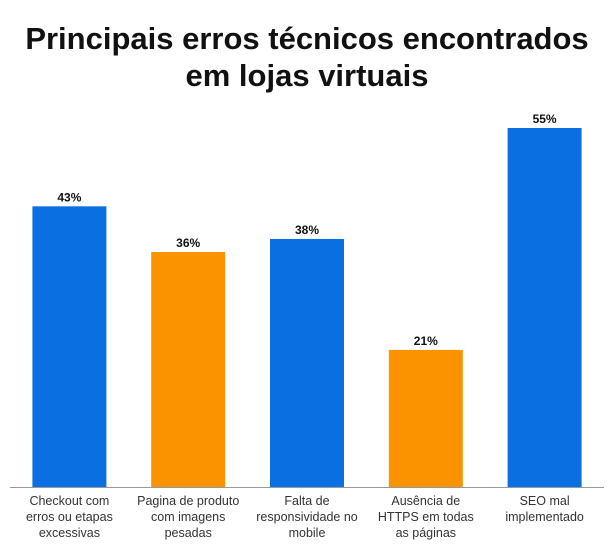 This screenshot has width=614, height=557. Describe the element at coordinates (544, 517) in the screenshot. I see `category-label-5-line-2: implementado` at that location.